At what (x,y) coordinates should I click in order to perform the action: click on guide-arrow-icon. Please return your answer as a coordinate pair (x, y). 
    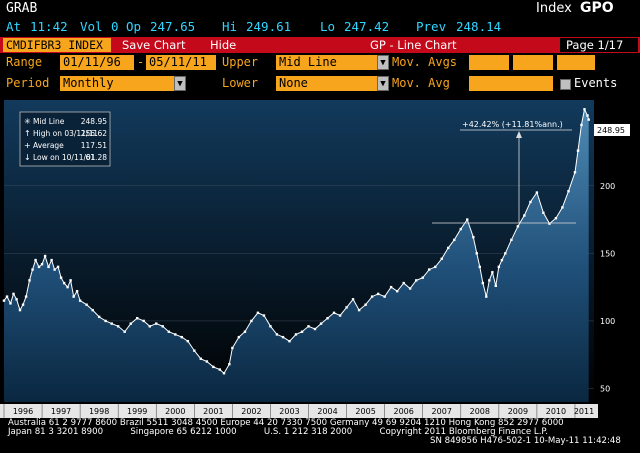
    Looking at the image, I should click on (519, 134).